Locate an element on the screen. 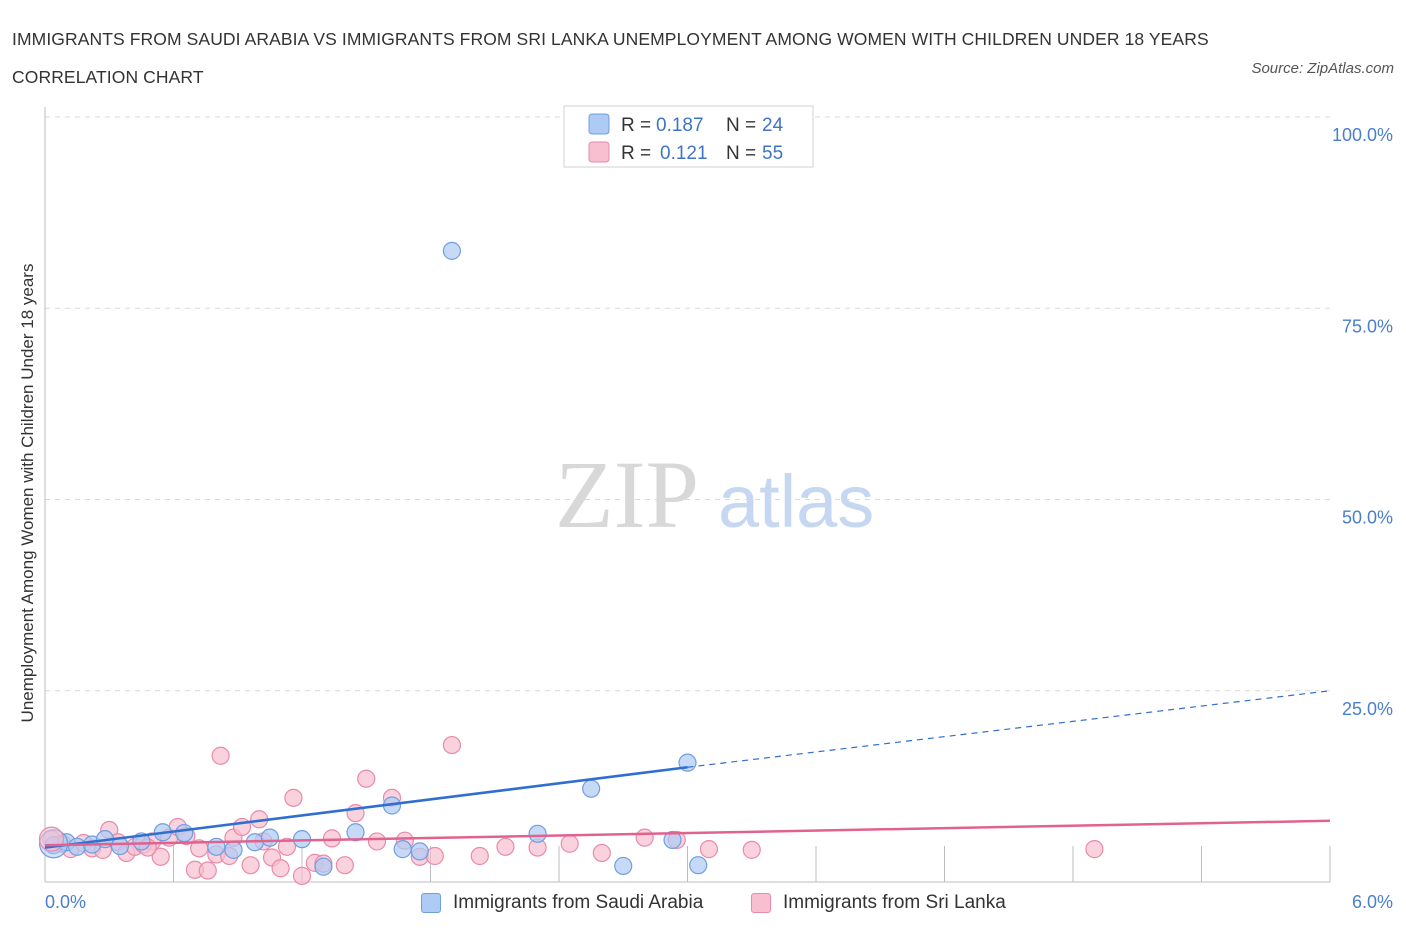 The width and height of the screenshot is (1406, 930). stats-legend: R = 0.187 N = 24 R = 0.121 N = 55 is located at coordinates (688, 136).